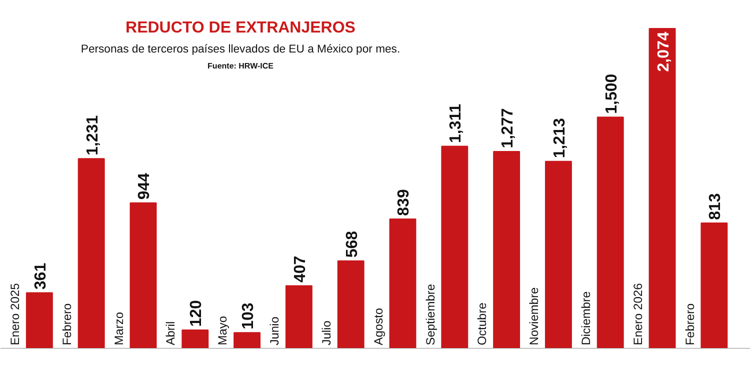 This screenshot has height=375, width=750. I want to click on data-label: 1,277, so click(508, 128).